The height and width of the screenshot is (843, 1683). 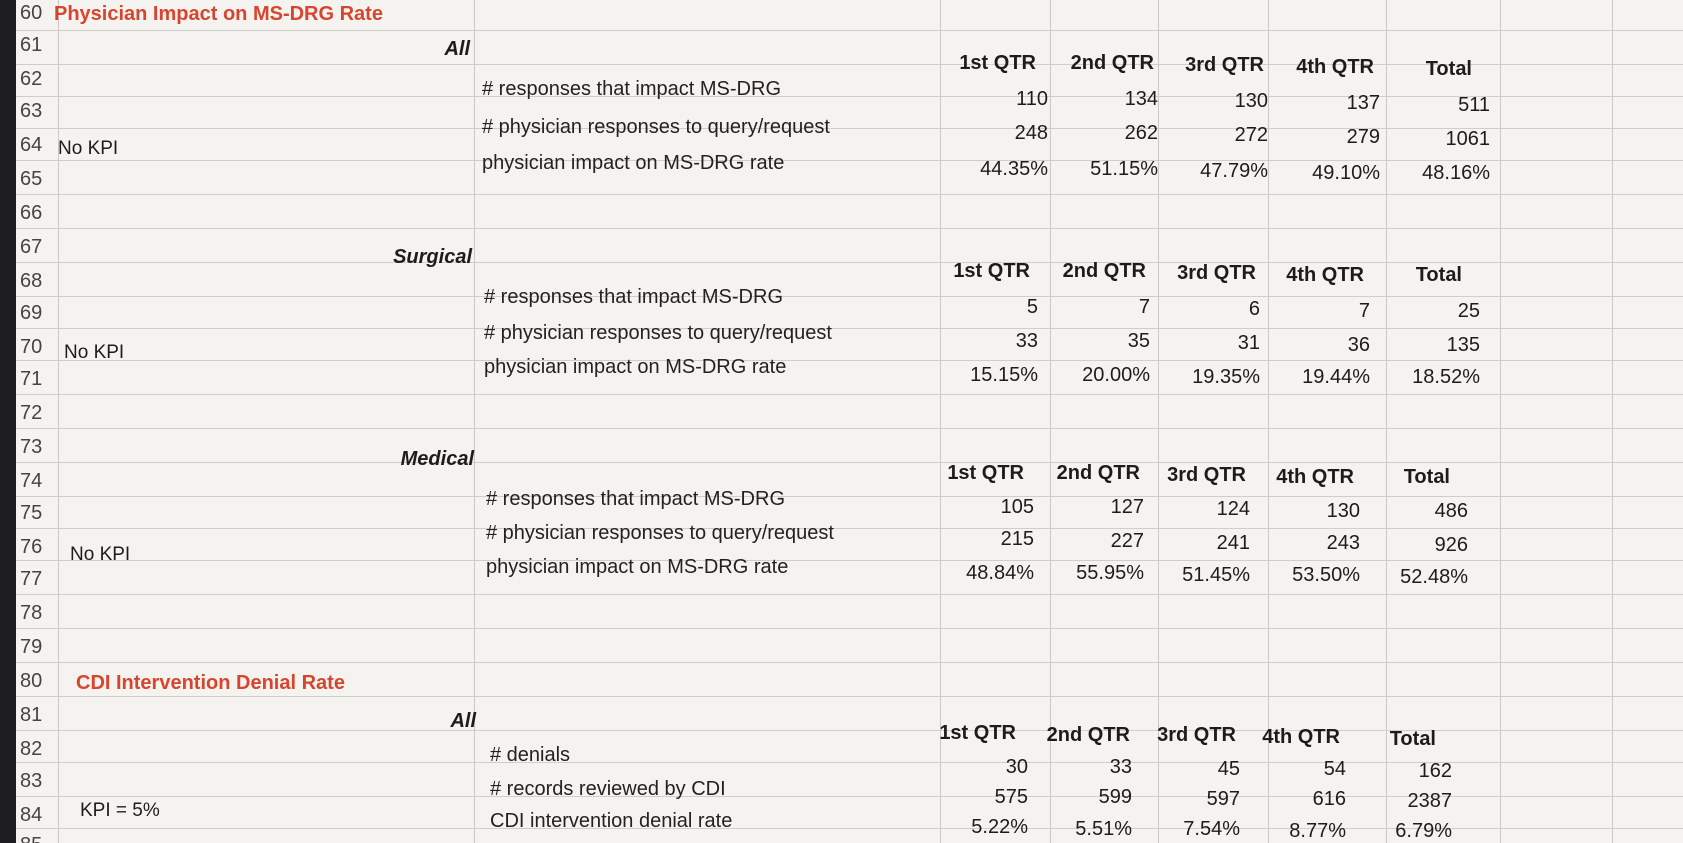 I want to click on cell-value: 599, so click(x=1115, y=797).